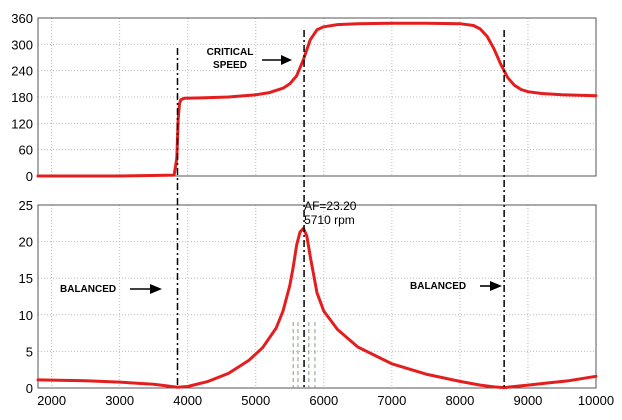  Describe the element at coordinates (119, 400) in the screenshot. I see `x-tick-label: 3000` at that location.